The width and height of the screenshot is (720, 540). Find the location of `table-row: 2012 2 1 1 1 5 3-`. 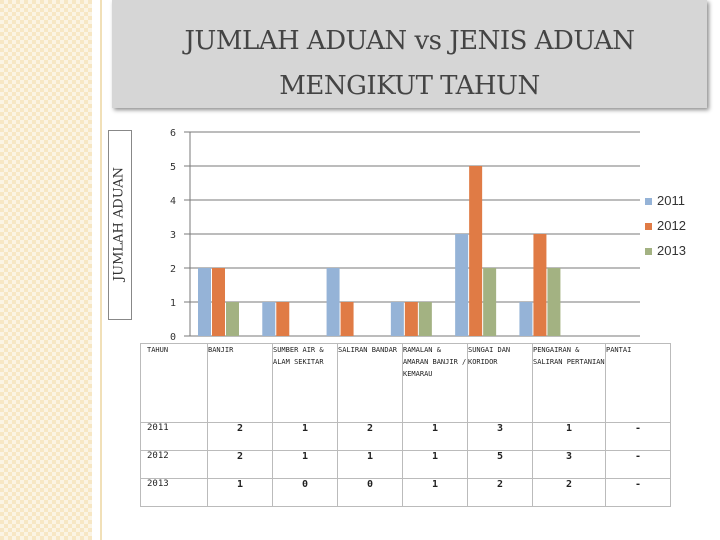

table-row: 2012 2 1 1 1 5 3- is located at coordinates (405, 464).